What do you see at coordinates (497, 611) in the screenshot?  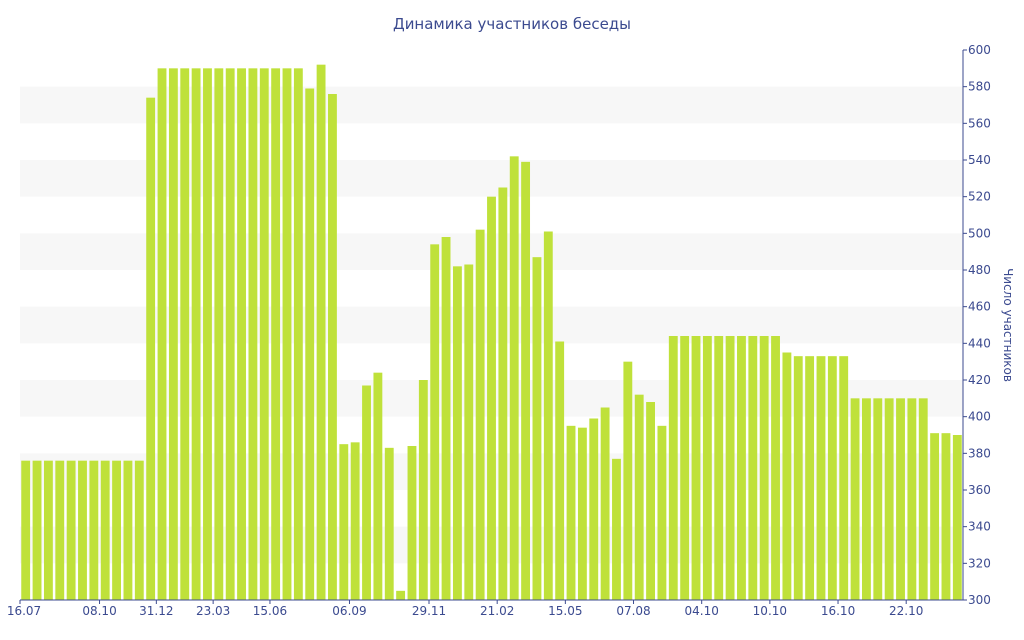 I see `x-tick-label: 21.02` at bounding box center [497, 611].